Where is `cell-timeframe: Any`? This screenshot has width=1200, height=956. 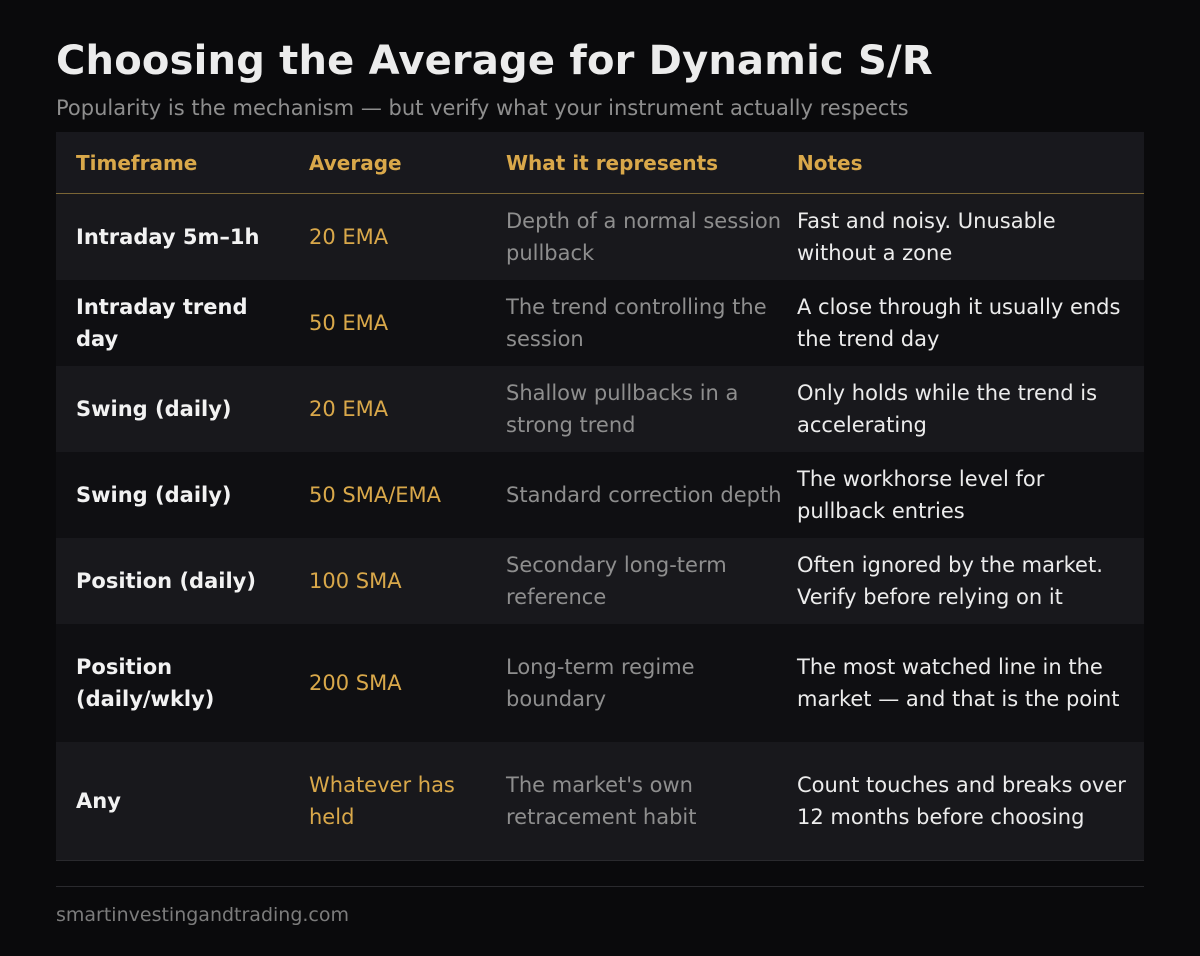 cell-timeframe: Any is located at coordinates (98, 801).